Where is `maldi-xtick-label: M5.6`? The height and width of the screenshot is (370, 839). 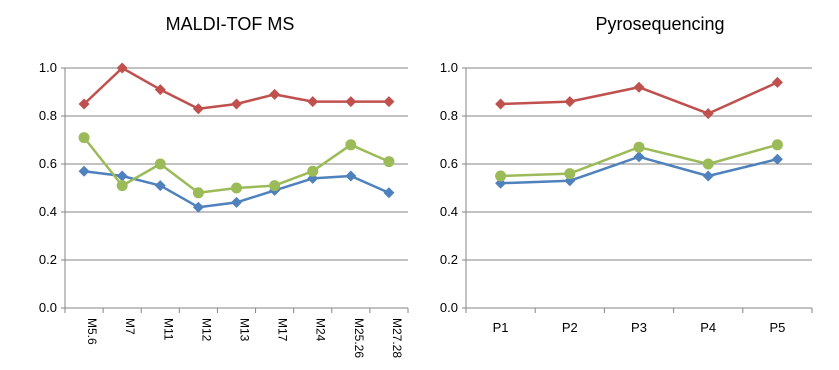
maldi-xtick-label: M5.6 is located at coordinates (92, 331).